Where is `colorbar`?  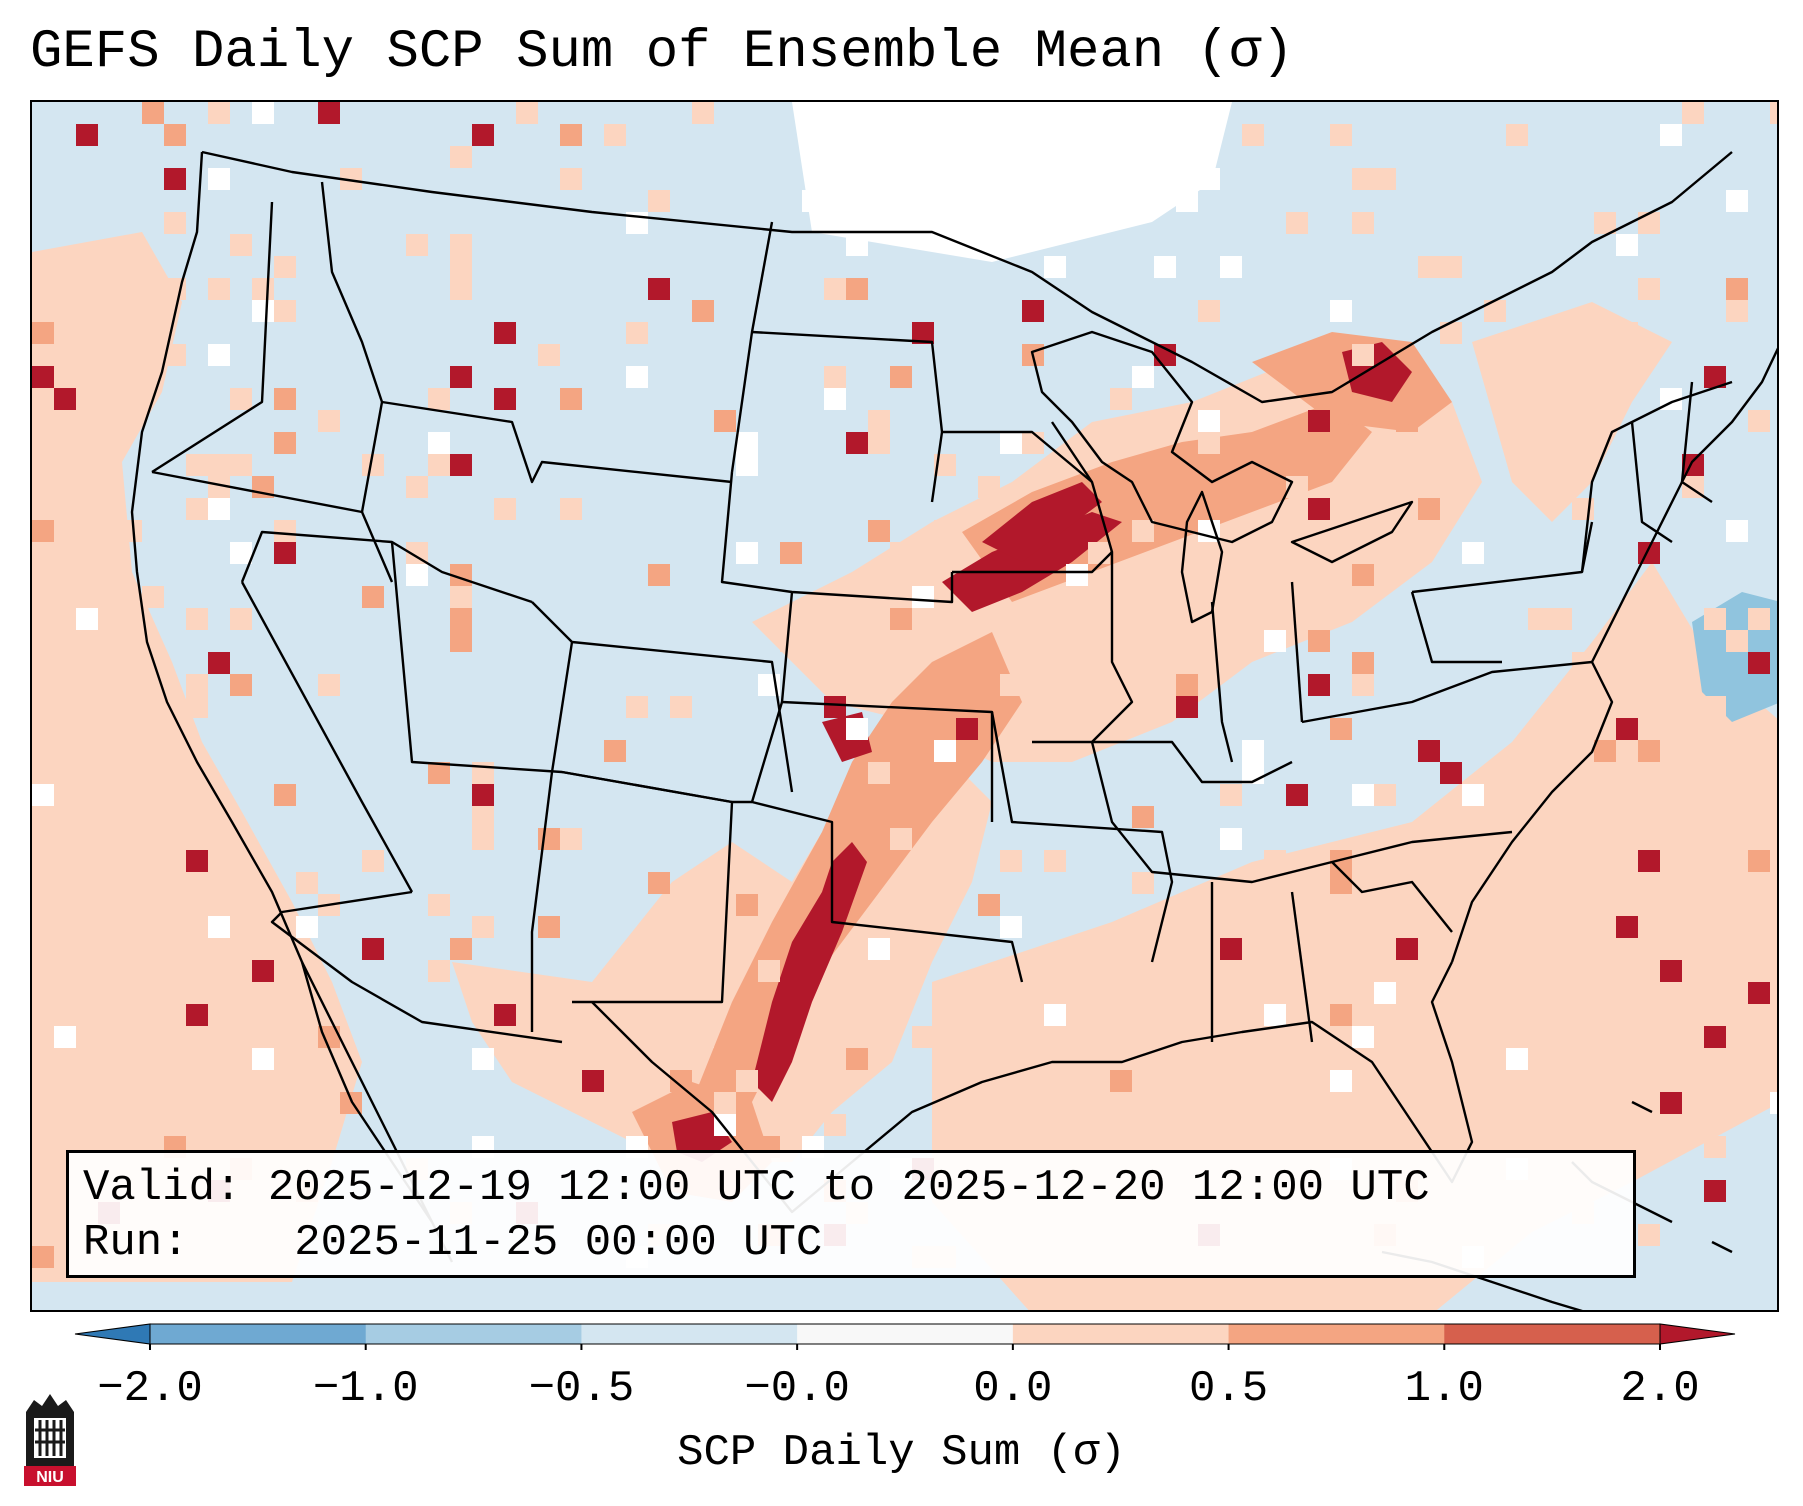
colorbar is located at coordinates (905, 1336).